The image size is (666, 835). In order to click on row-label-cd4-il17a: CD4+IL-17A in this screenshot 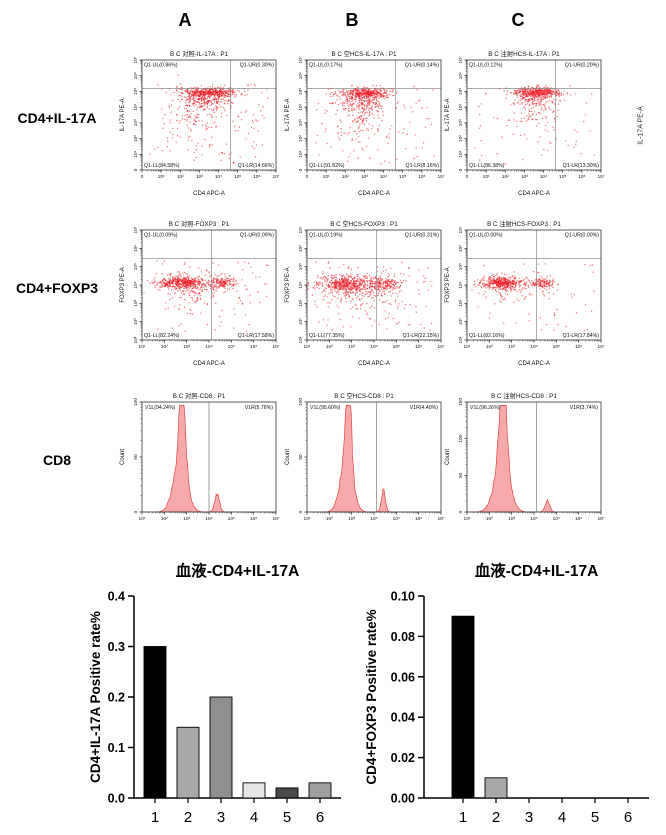, I will do `click(57, 118)`.